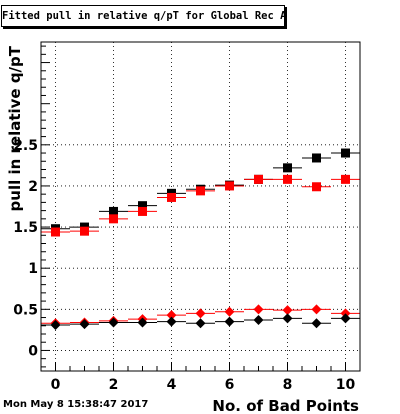 This screenshot has height=414, width=400. What do you see at coordinates (172, 385) in the screenshot?
I see `x-tick-label: 4` at bounding box center [172, 385].